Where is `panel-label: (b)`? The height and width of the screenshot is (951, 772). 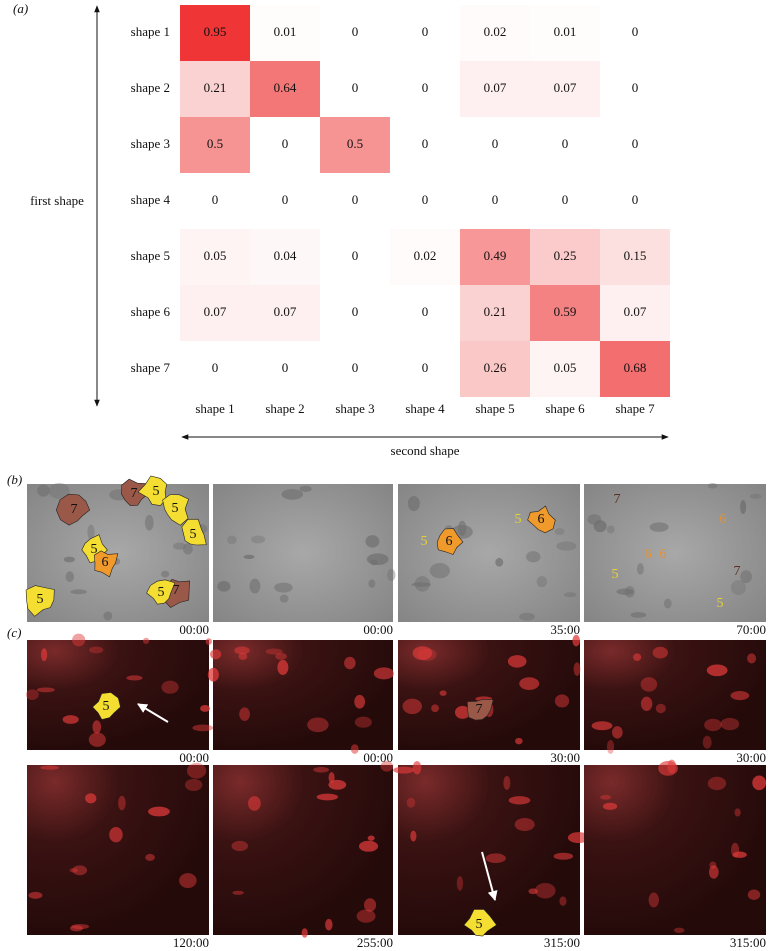
panel-label: (b) is located at coordinates (14, 479).